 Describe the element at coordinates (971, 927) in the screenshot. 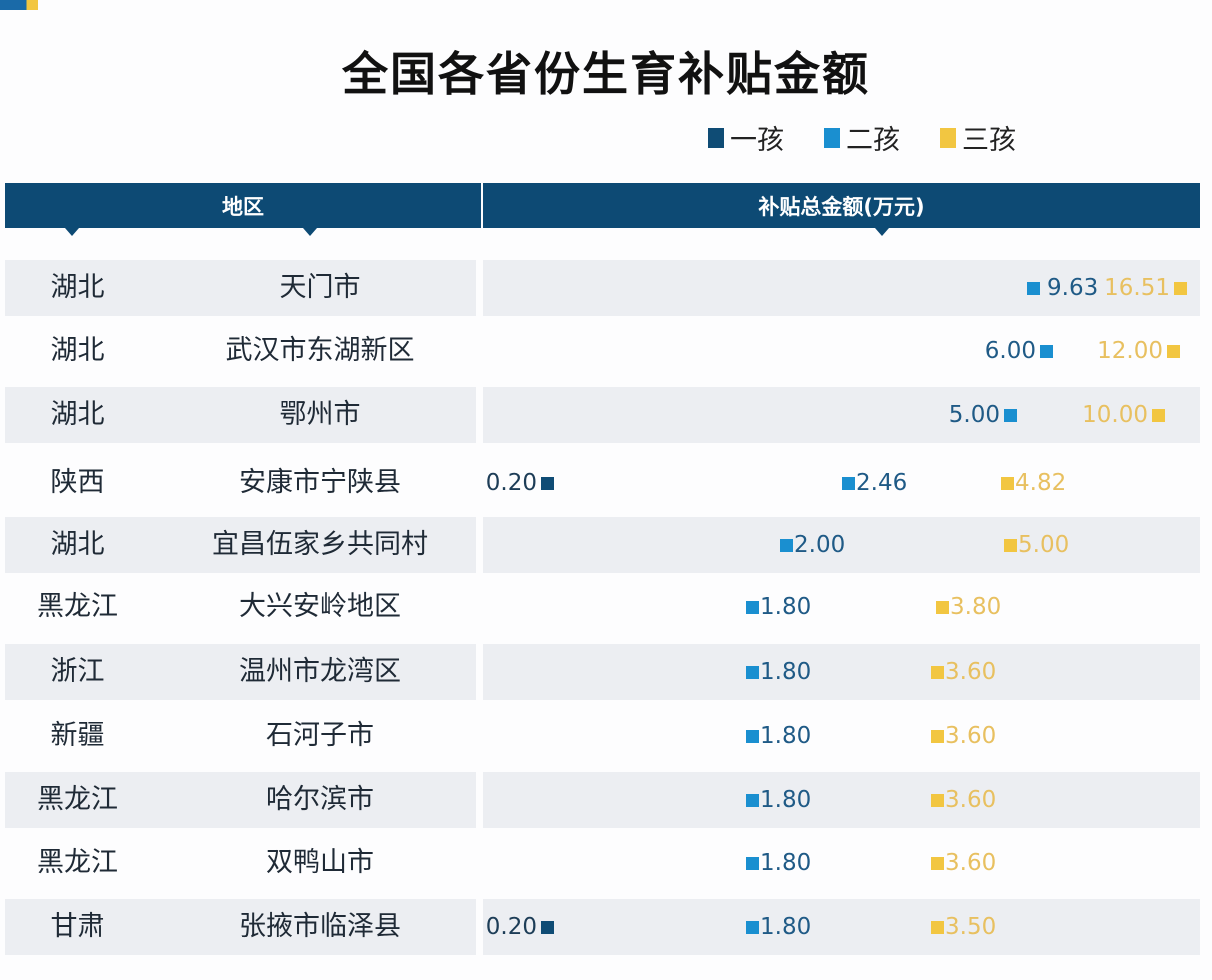

I see `third-child-value-label: 3.50` at that location.